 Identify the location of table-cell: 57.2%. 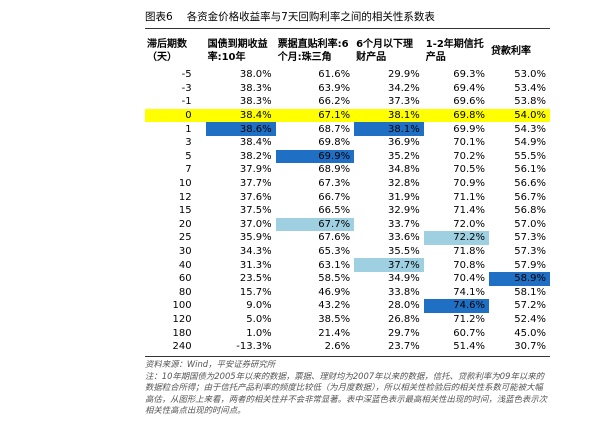
(530, 306).